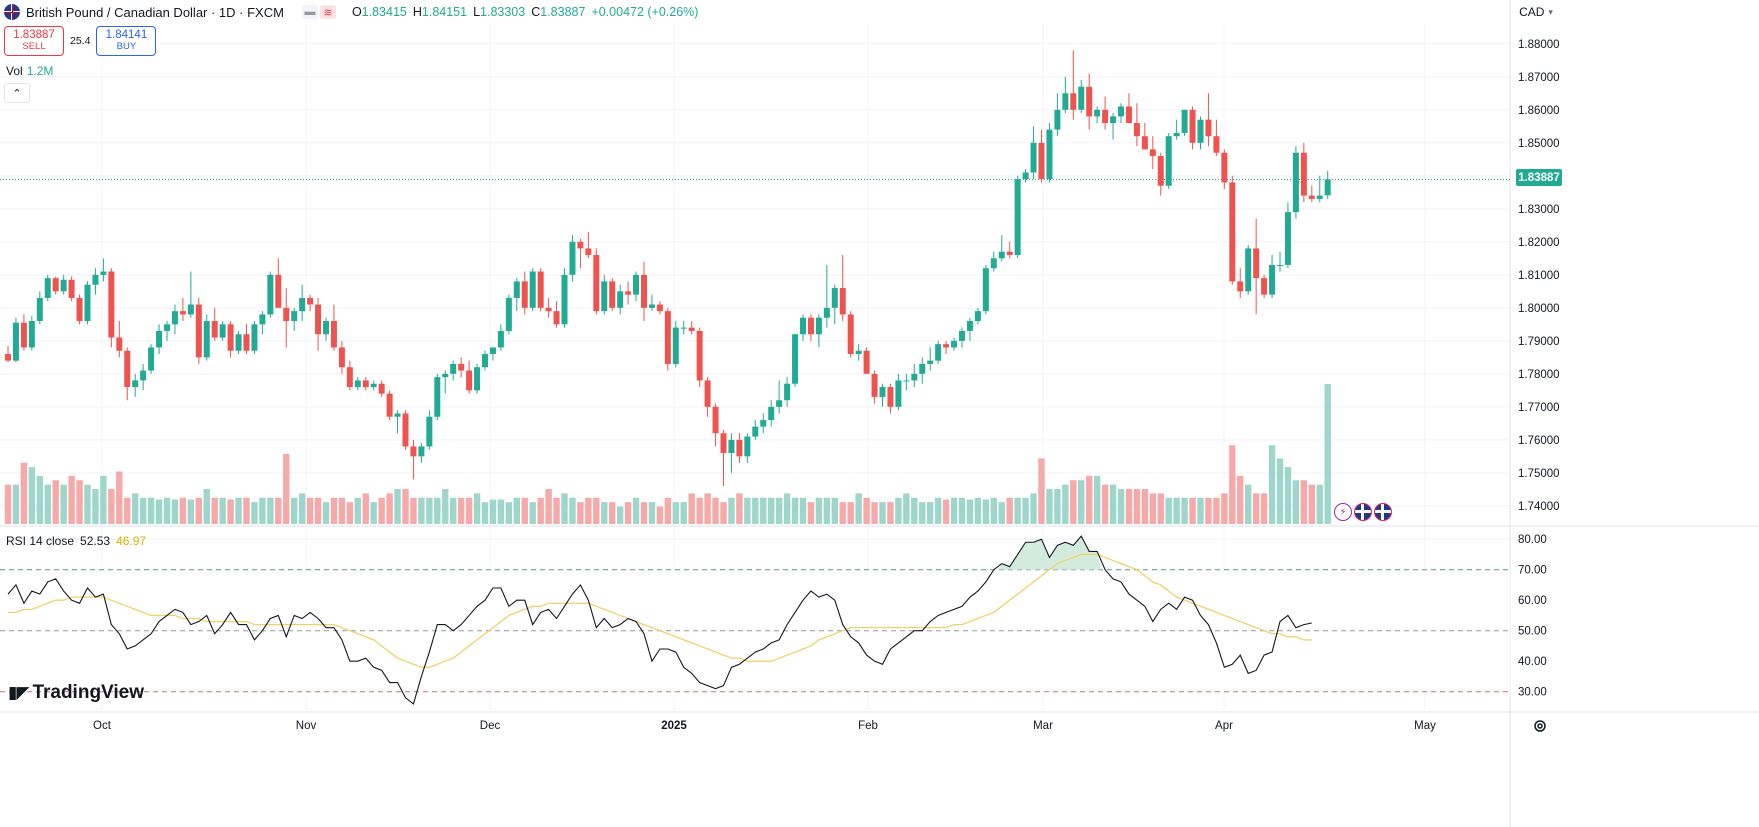 The width and height of the screenshot is (1759, 827). What do you see at coordinates (40, 541) in the screenshot?
I see `rsi-label: RSI 14 close` at bounding box center [40, 541].